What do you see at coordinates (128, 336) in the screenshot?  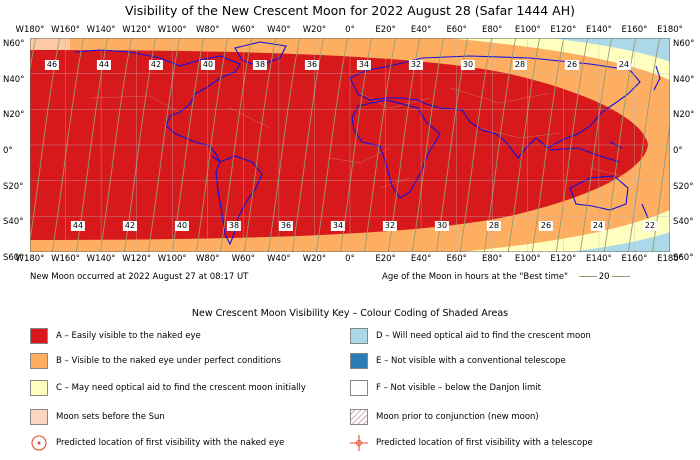 I see `key-a-label: A – Easily visible to the naked eye` at bounding box center [128, 336].